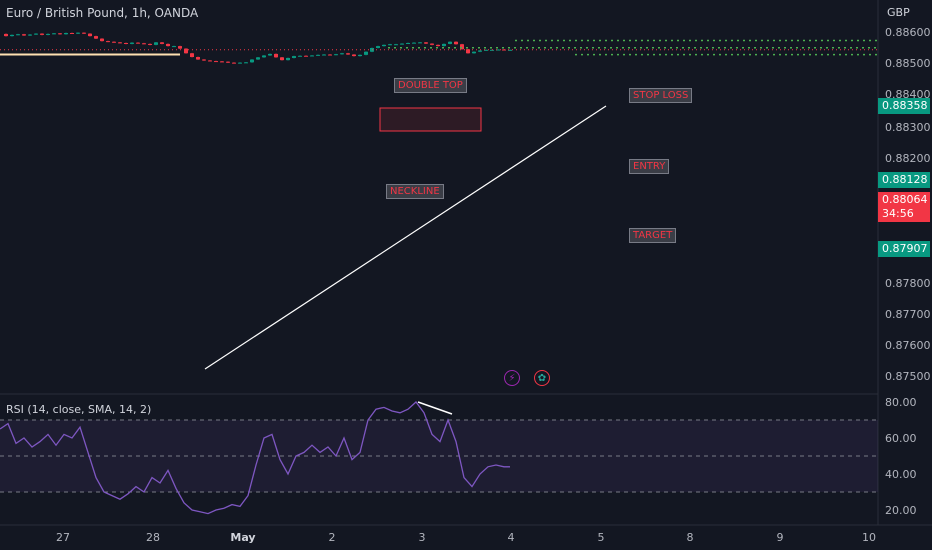 This screenshot has width=932, height=550. I want to click on entry-label: ENTRY, so click(649, 166).